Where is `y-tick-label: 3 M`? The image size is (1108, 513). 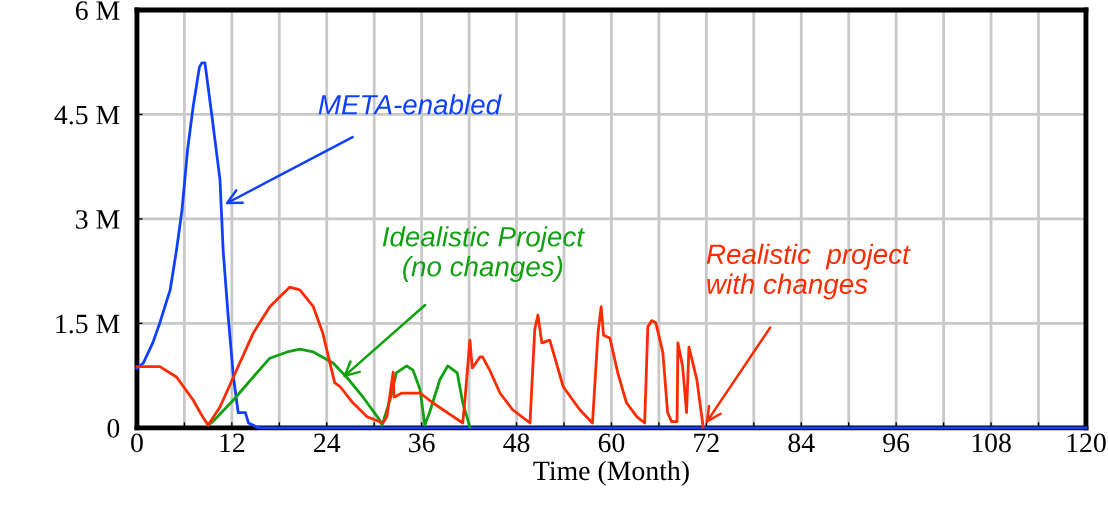 y-tick-label: 3 M is located at coordinates (98, 219).